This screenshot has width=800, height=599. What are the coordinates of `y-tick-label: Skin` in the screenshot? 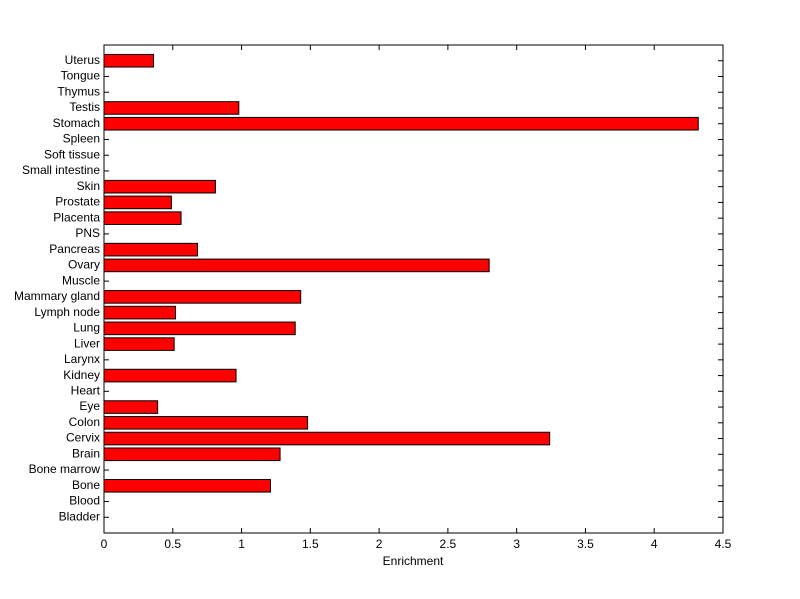 It's located at (88, 186).